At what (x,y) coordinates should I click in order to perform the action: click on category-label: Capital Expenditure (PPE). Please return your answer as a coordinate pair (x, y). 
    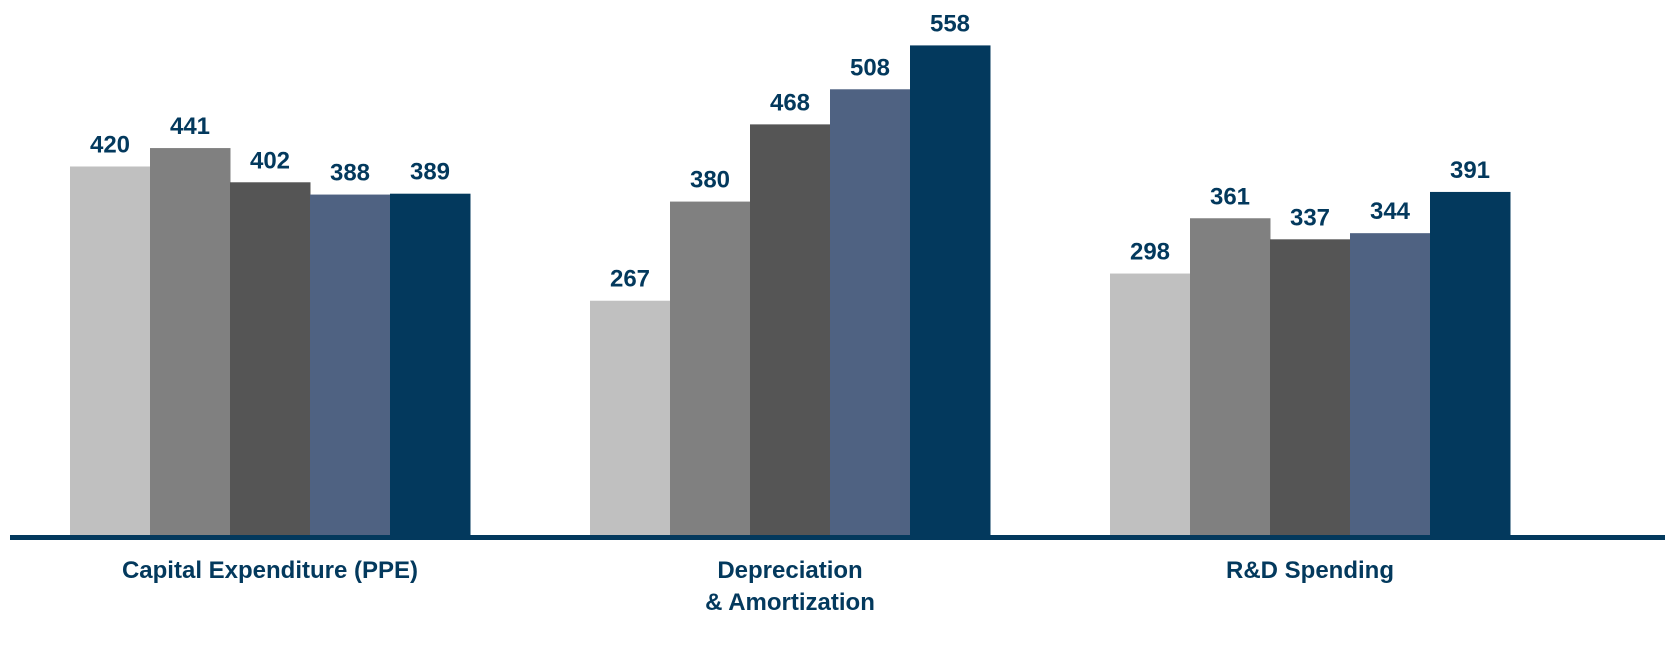
    Looking at the image, I should click on (270, 570).